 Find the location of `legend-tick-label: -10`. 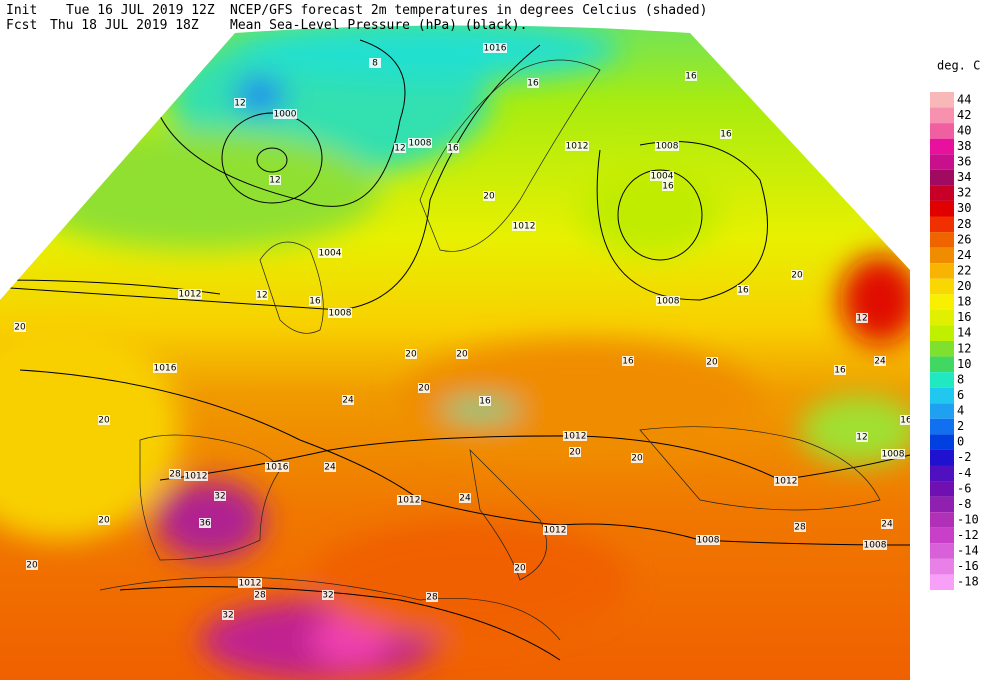

legend-tick-label: -10 is located at coordinates (968, 519).